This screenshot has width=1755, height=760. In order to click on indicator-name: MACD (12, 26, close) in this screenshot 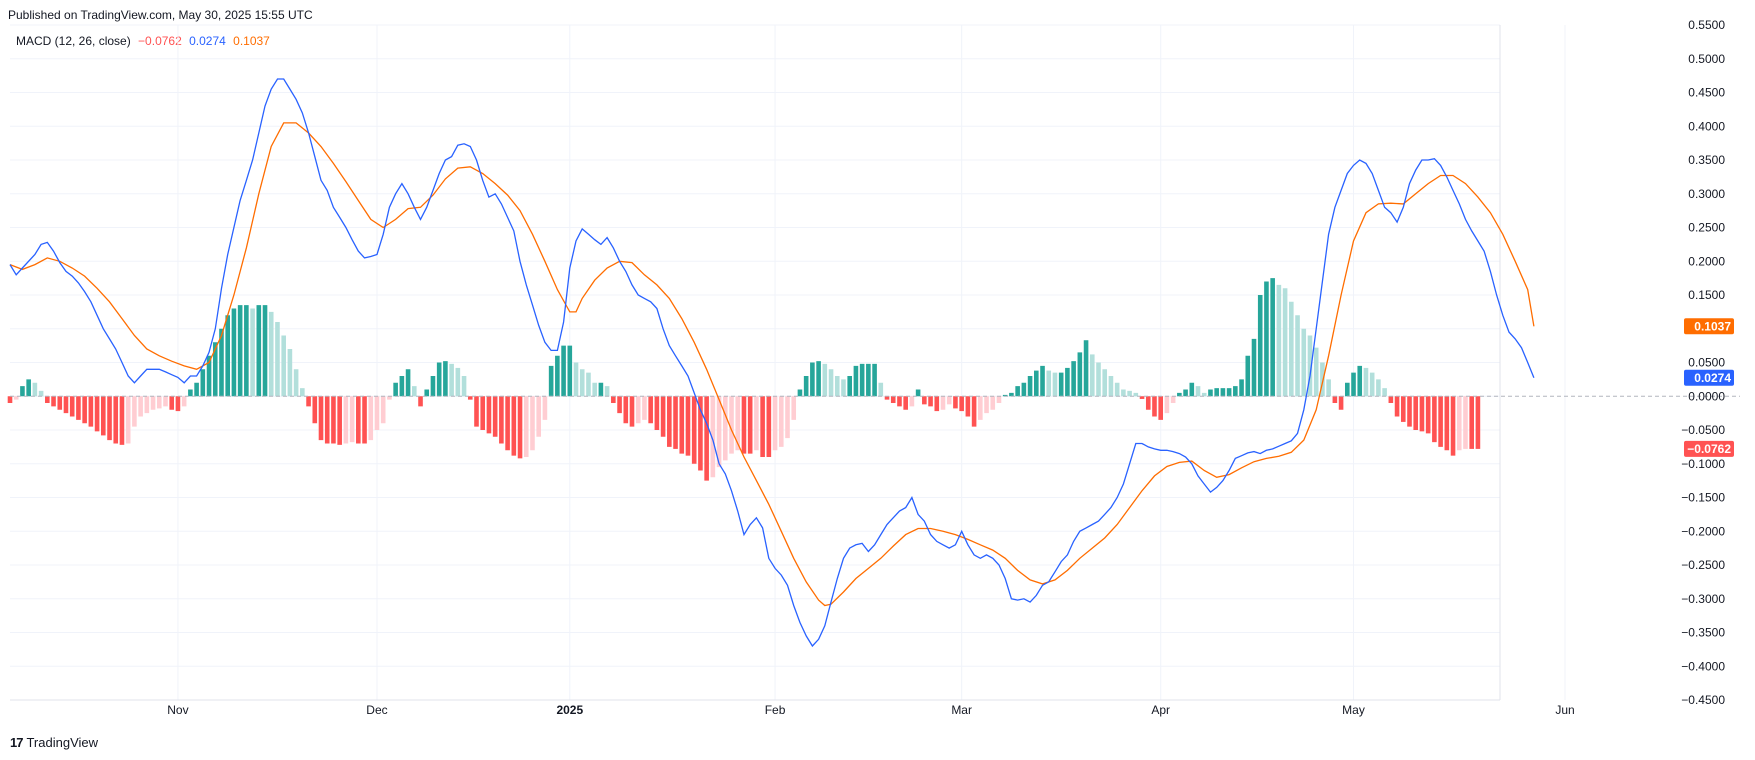, I will do `click(73, 41)`.